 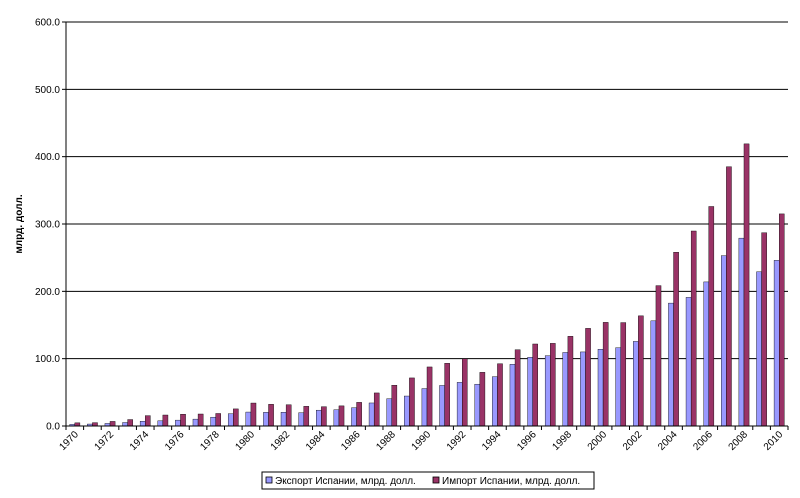 I want to click on x-tick-label: 1992, so click(x=457, y=441).